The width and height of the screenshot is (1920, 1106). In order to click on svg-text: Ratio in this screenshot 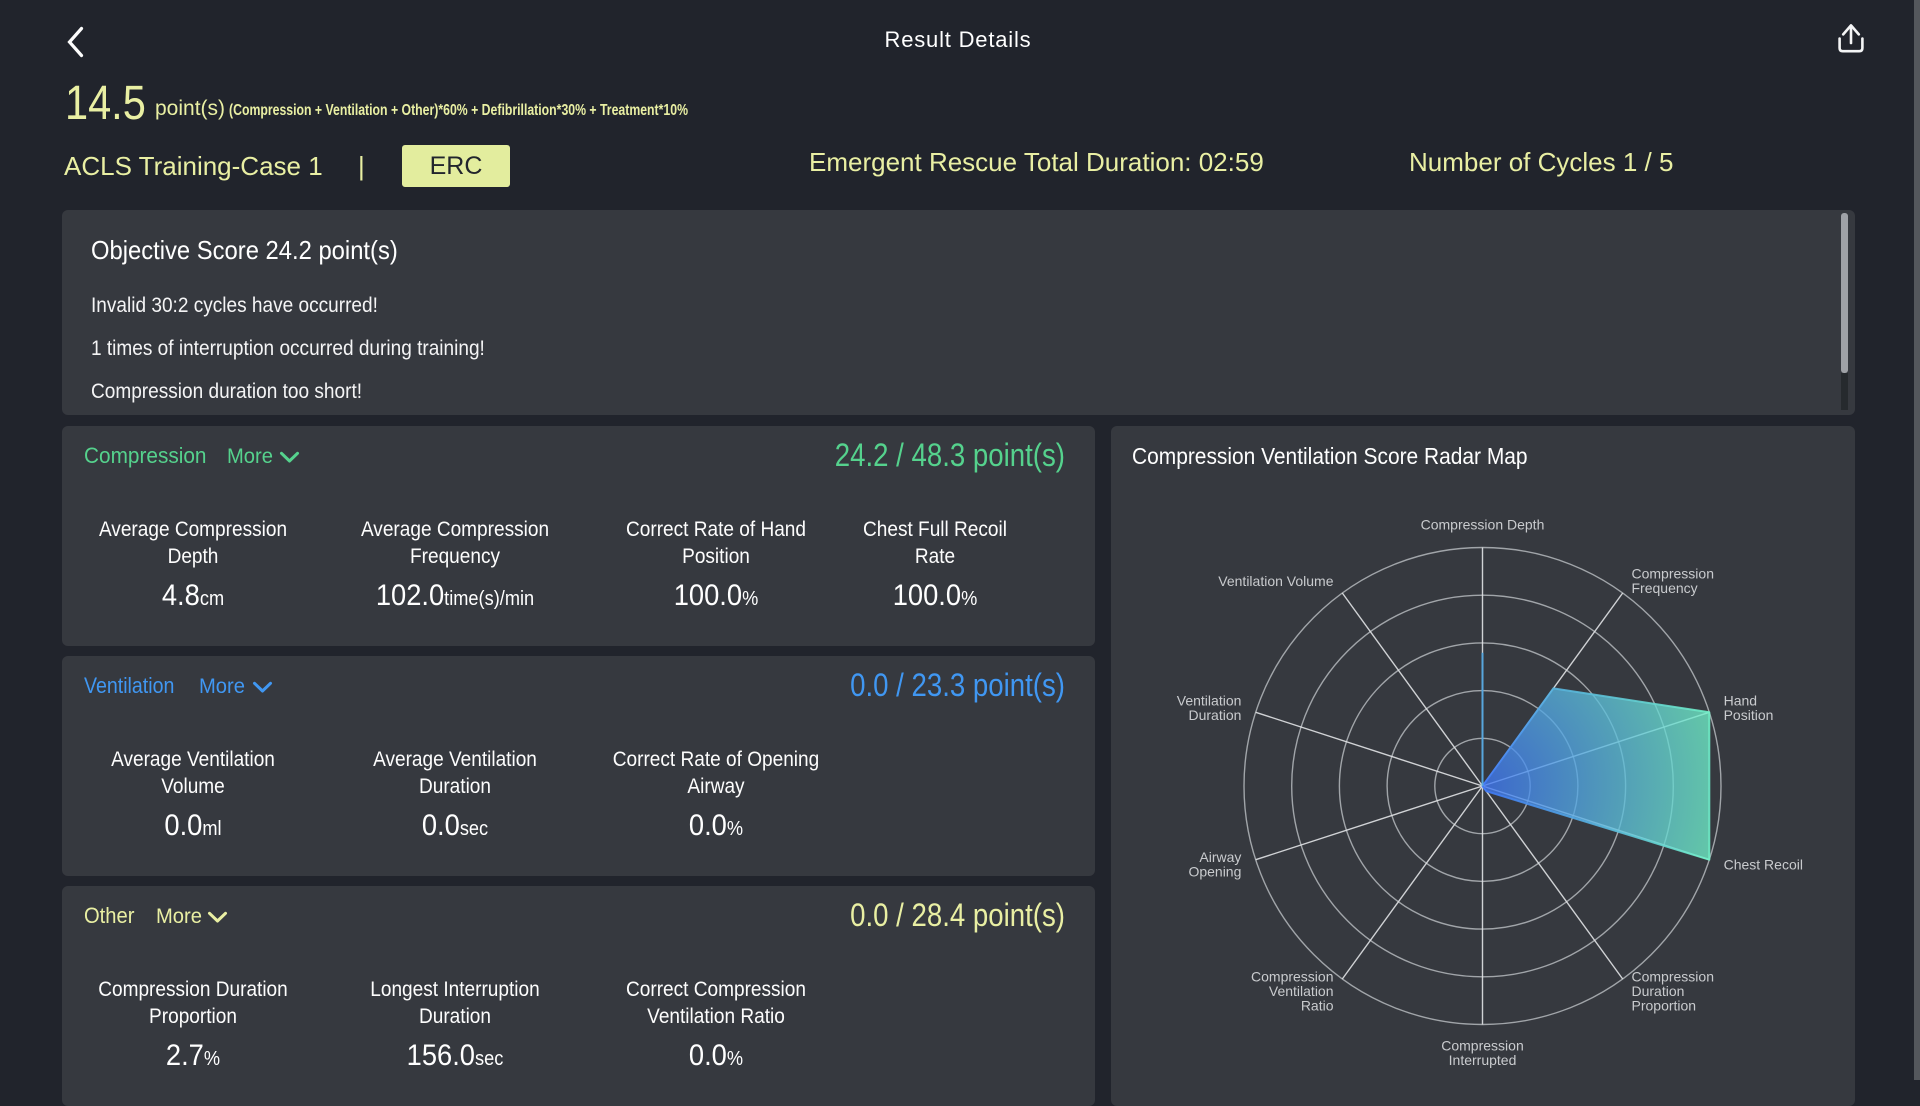, I will do `click(1317, 1006)`.